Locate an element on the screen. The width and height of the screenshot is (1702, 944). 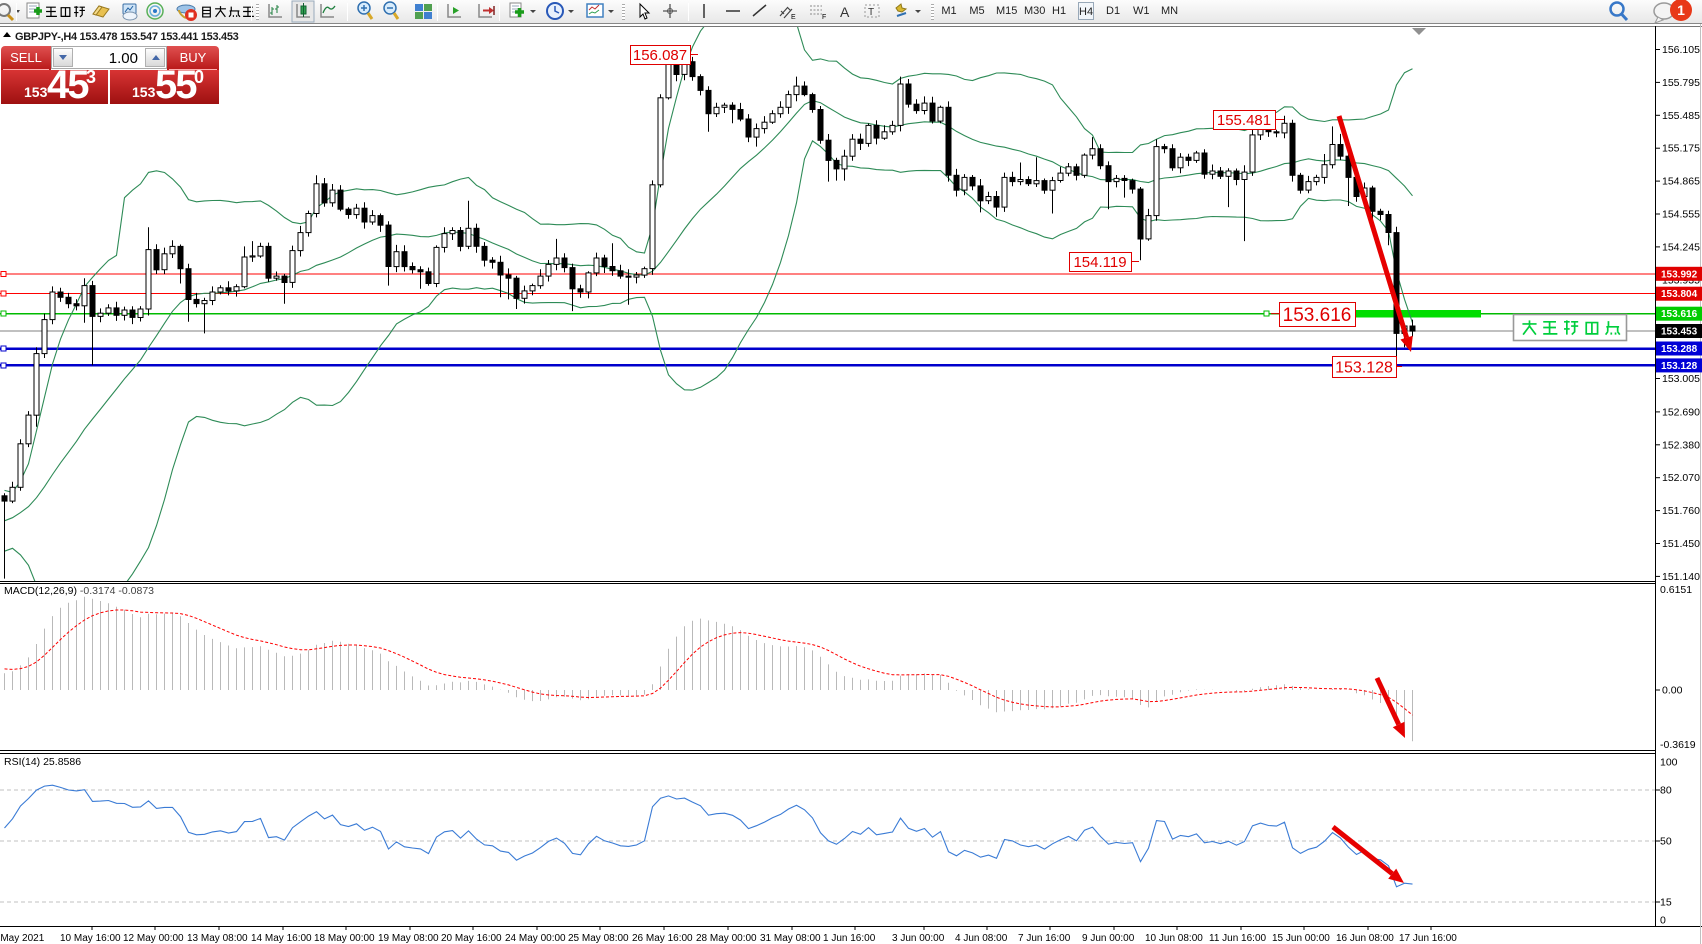
svg-text: 153.288 is located at coordinates (1679, 349).